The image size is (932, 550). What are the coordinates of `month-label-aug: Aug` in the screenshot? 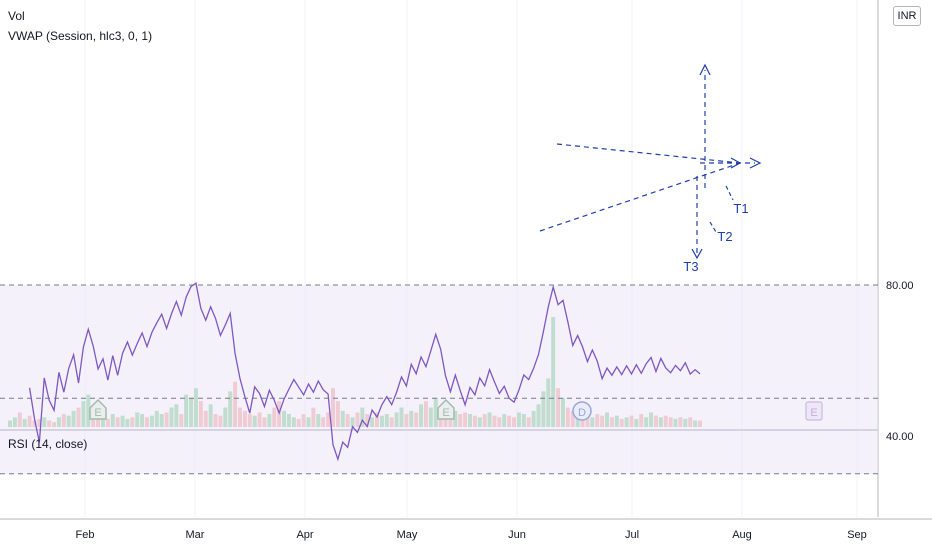 It's located at (742, 535).